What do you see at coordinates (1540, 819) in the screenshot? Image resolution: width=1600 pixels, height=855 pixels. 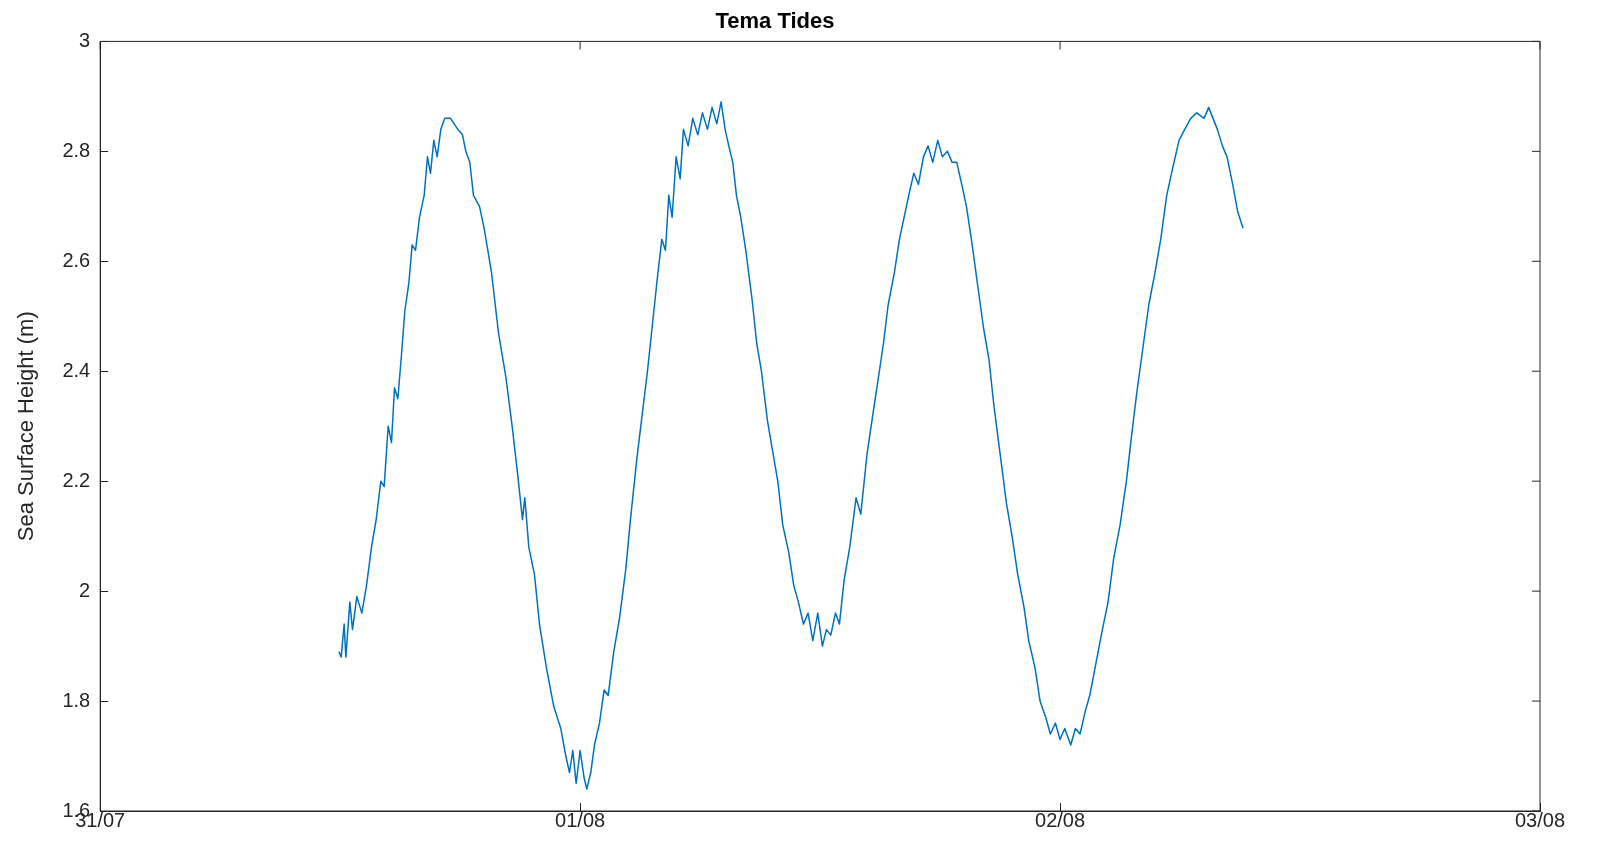 I see `x-tick-label: 03/08` at bounding box center [1540, 819].